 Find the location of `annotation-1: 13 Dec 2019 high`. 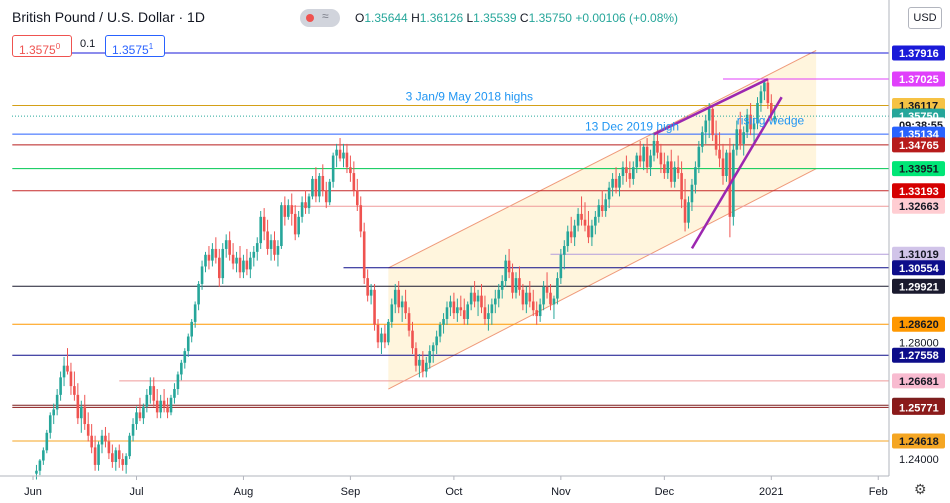

annotation-1: 13 Dec 2019 high is located at coordinates (632, 127).